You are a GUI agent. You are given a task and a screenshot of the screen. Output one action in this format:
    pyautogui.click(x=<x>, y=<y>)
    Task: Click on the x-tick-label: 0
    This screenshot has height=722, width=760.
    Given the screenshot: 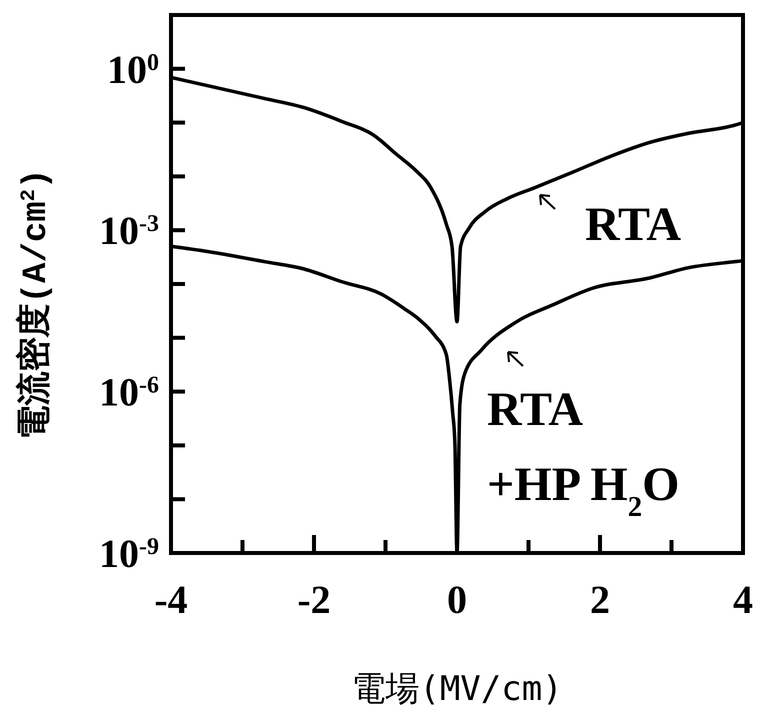 What is the action you would take?
    pyautogui.click(x=457, y=599)
    